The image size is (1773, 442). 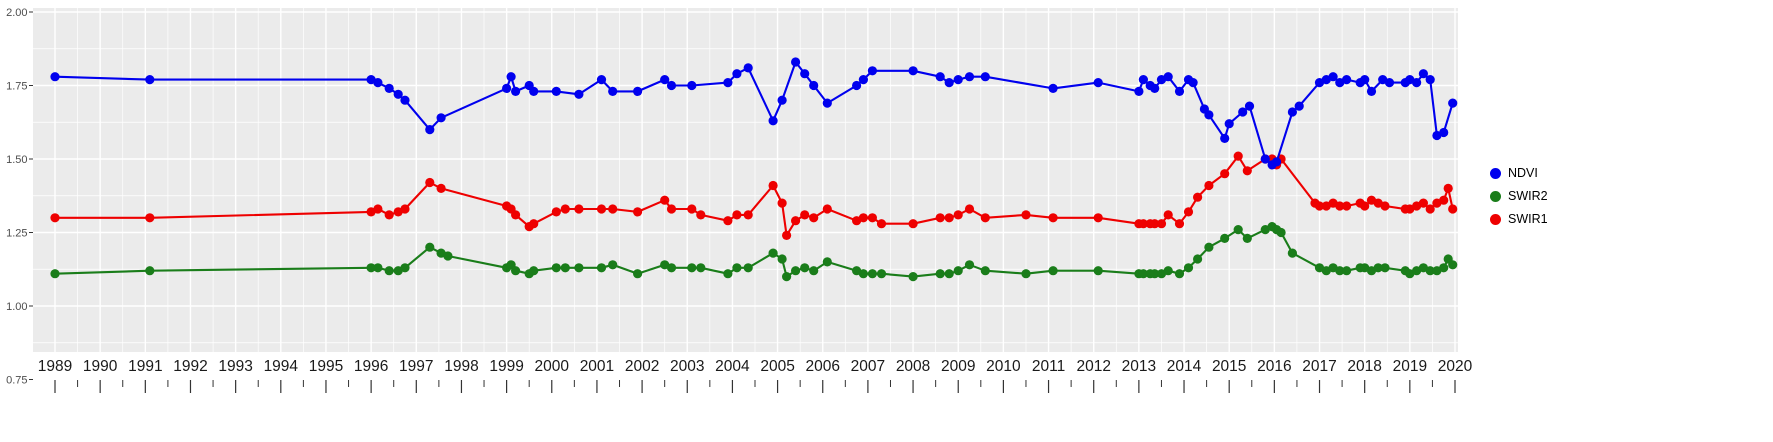 I want to click on legend-item-swir1: SWIR1, so click(x=1519, y=219).